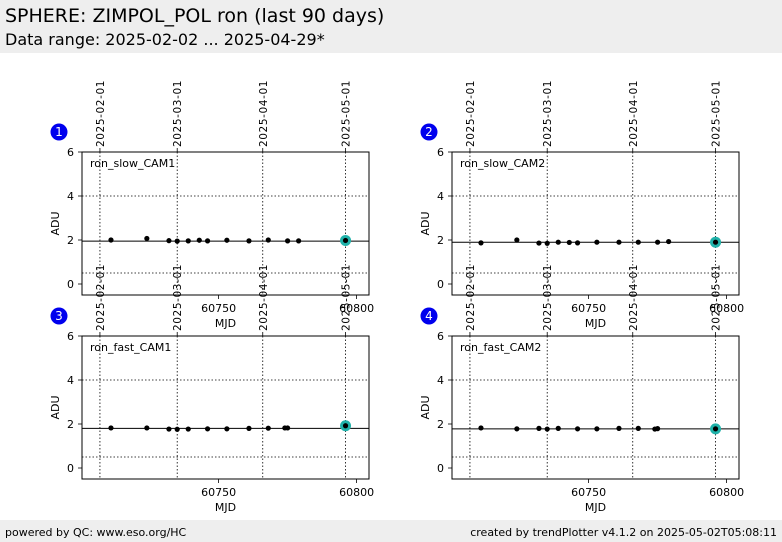 Image resolution: width=782 pixels, height=542 pixels. Describe the element at coordinates (70, 380) in the screenshot. I see `panel-3-y-tick-label: 4` at that location.